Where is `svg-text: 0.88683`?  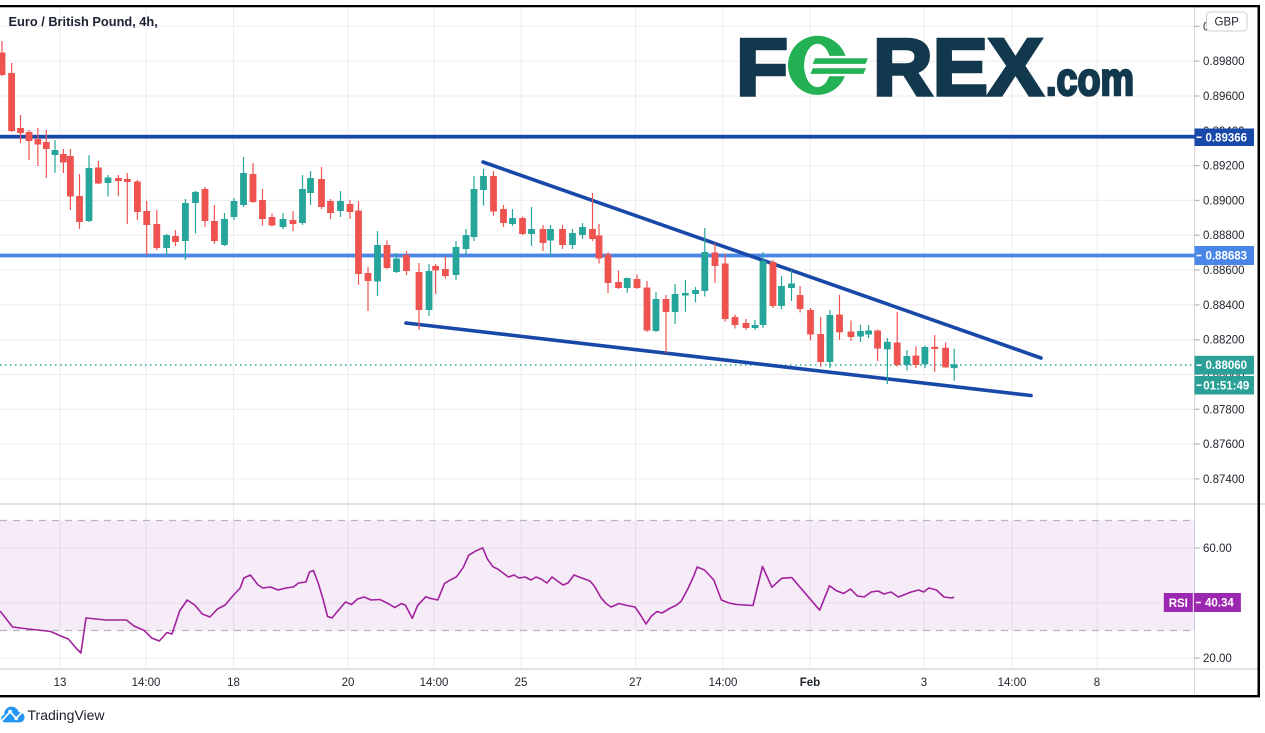 svg-text: 0.88683 is located at coordinates (1226, 257).